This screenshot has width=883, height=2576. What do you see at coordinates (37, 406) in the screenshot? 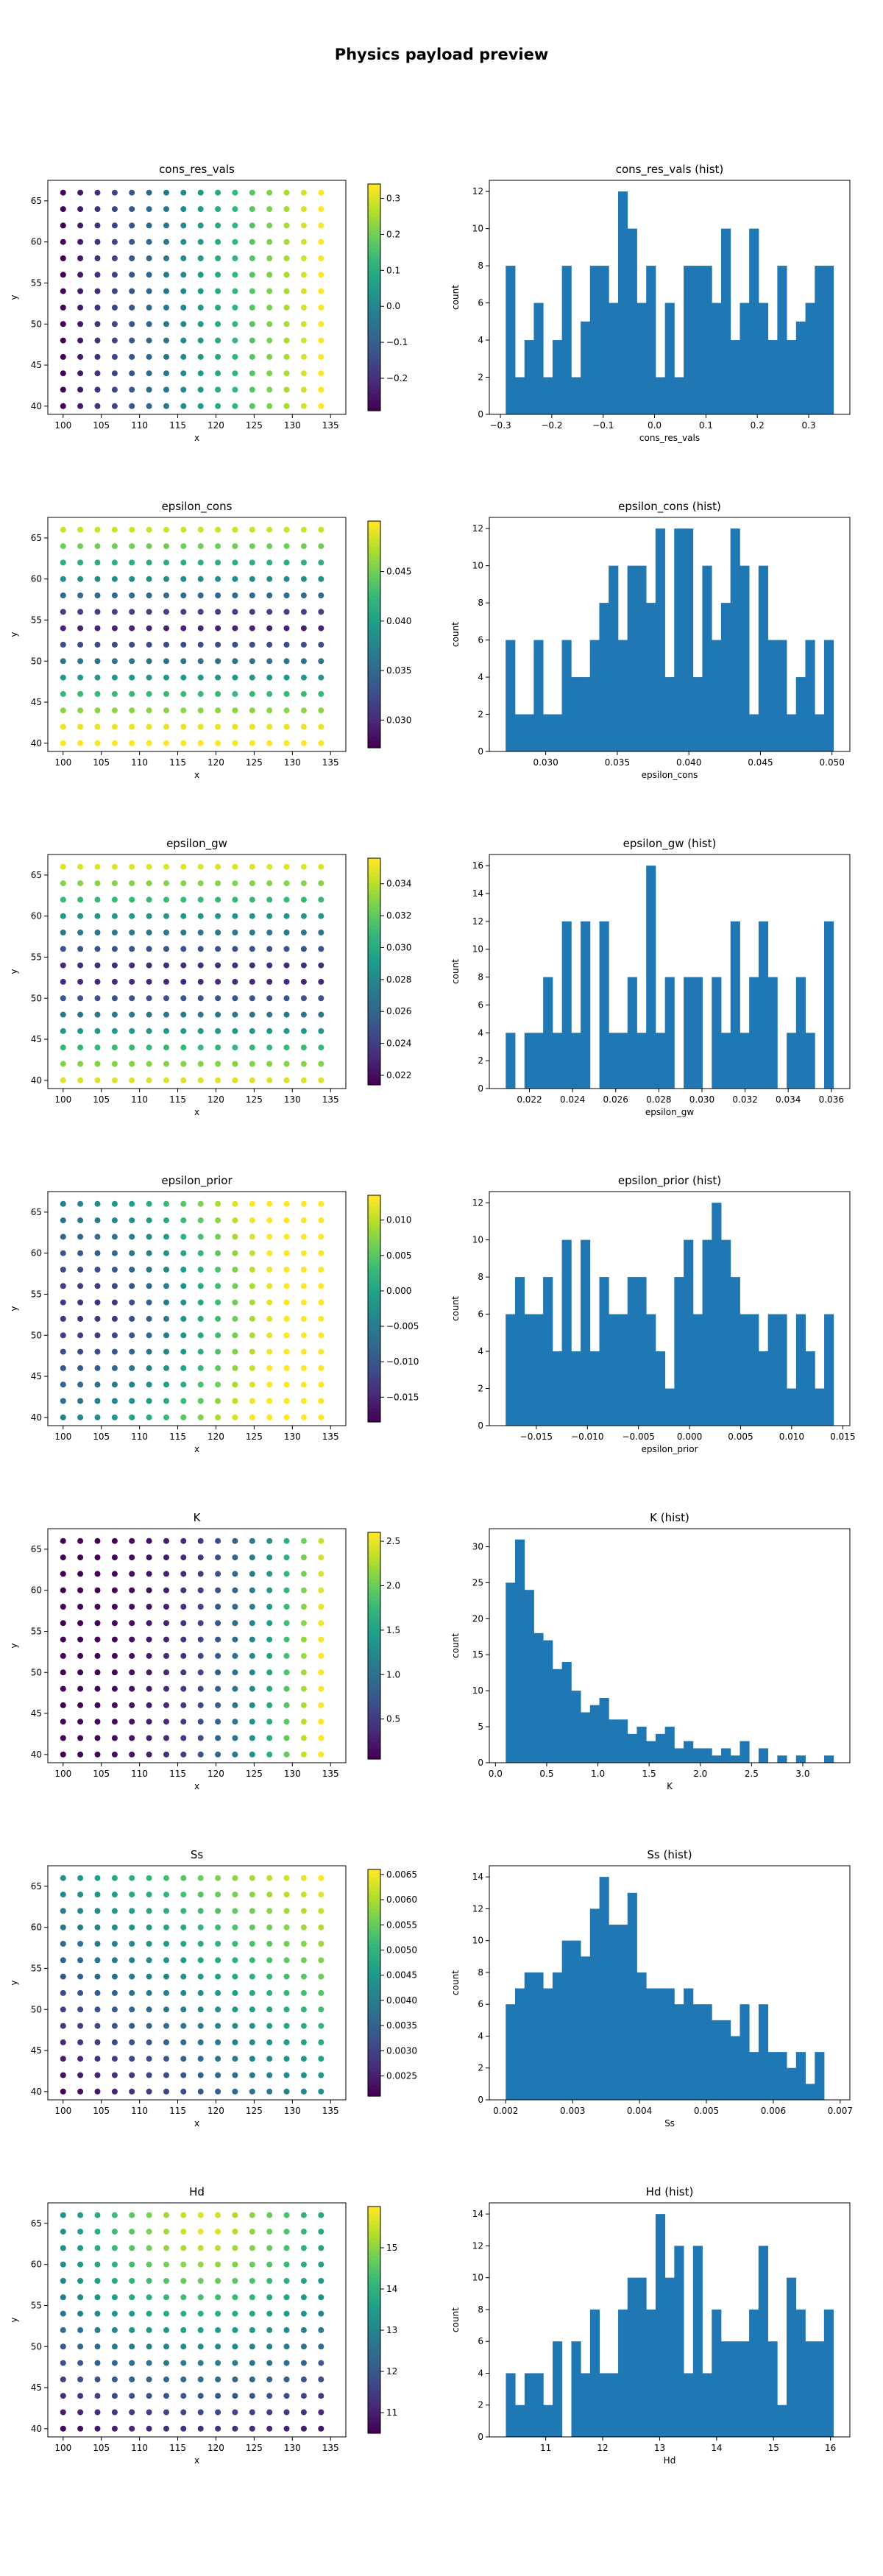
I see `panel-0-ytick-label: 40` at bounding box center [37, 406].